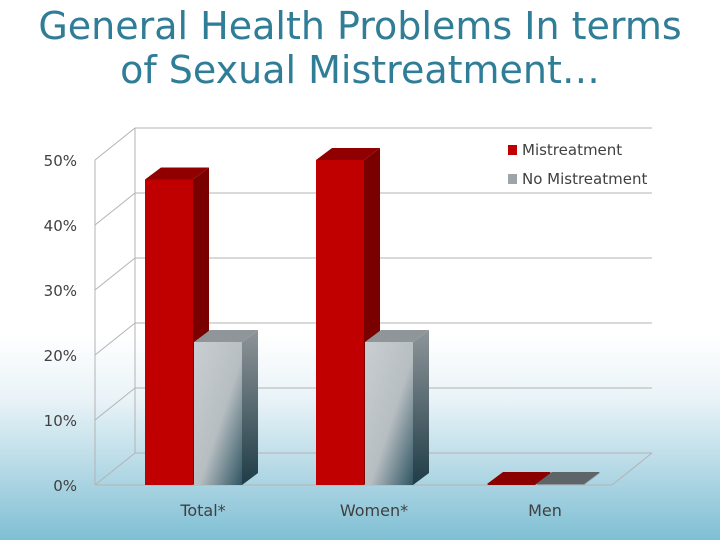 The height and width of the screenshot is (540, 720). What do you see at coordinates (60, 291) in the screenshot?
I see `y-tick-label: 30%` at bounding box center [60, 291].